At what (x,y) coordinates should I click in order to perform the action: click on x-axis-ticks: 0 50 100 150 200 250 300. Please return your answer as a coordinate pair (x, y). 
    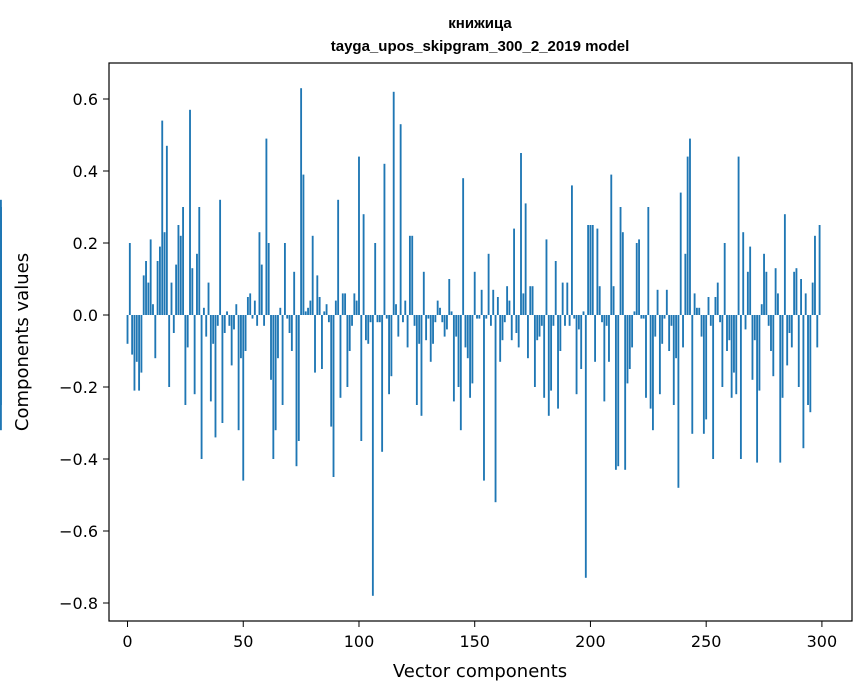
    Looking at the image, I should click on (479, 636).